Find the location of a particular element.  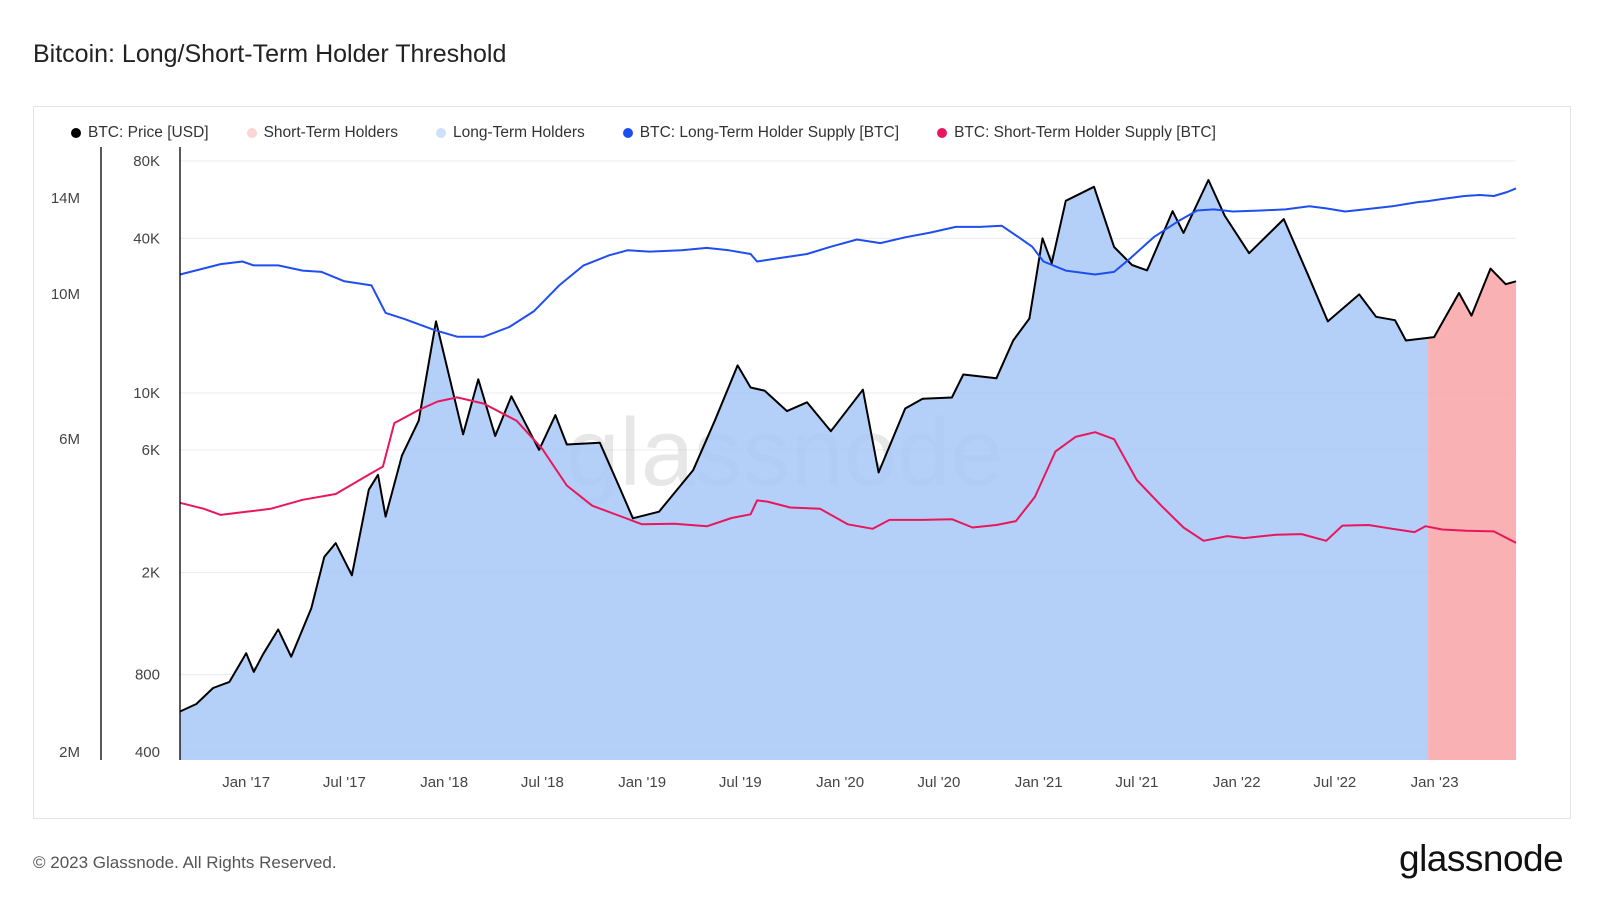

legend-label: Long-Term Holders is located at coordinates (518, 132).